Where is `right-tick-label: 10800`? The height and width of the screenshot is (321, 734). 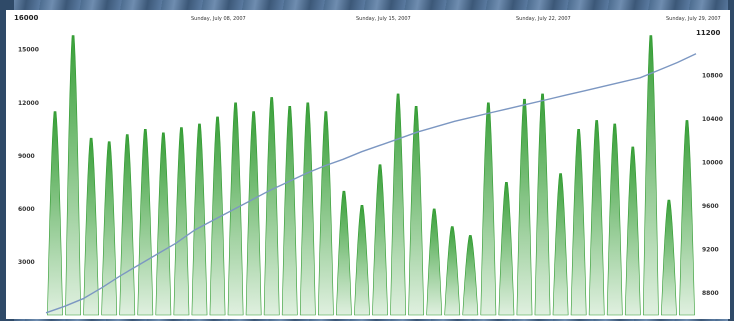 right-tick-label: 10800 is located at coordinates (712, 76).